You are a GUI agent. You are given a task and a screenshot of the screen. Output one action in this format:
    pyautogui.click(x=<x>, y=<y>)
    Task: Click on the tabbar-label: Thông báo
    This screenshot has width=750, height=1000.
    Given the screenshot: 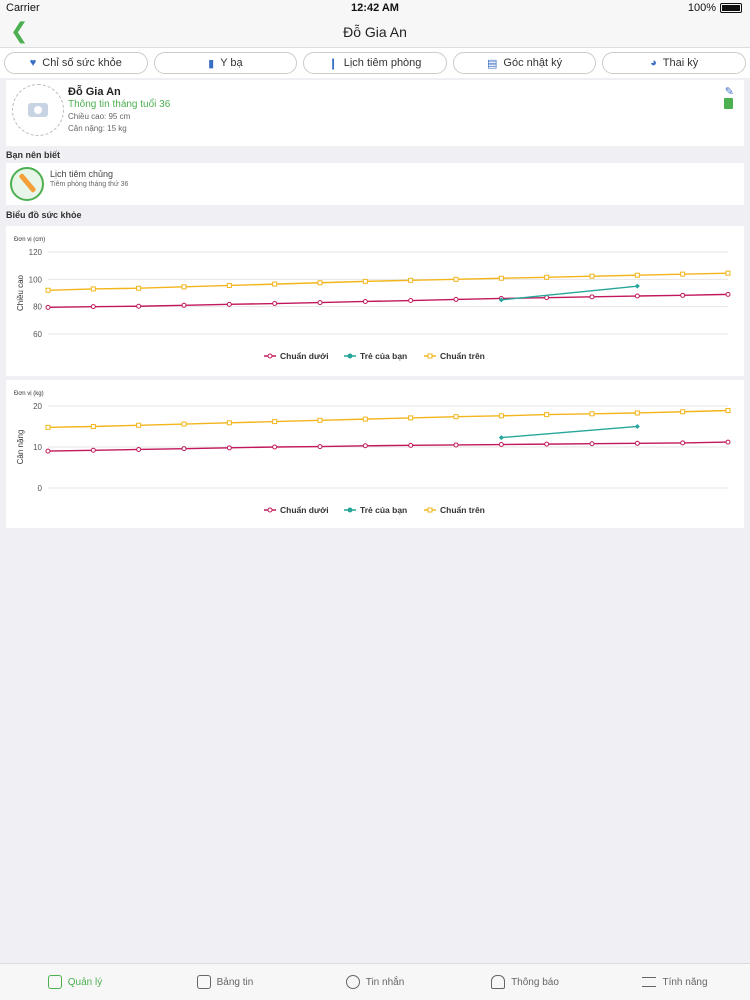 What is the action you would take?
    pyautogui.click(x=535, y=982)
    